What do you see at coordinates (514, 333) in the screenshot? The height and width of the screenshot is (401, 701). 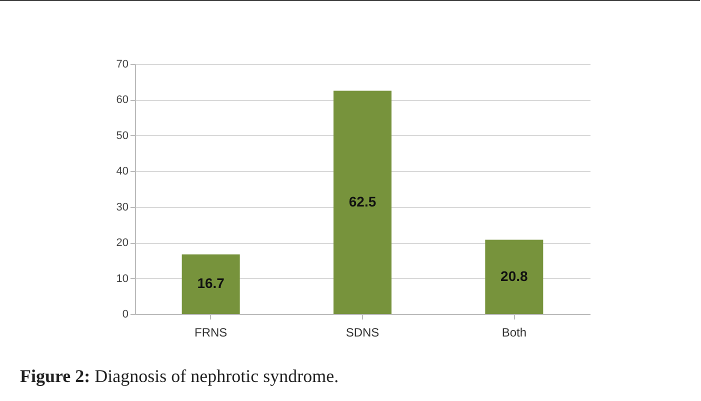 I see `x-tick-label: Both` at bounding box center [514, 333].